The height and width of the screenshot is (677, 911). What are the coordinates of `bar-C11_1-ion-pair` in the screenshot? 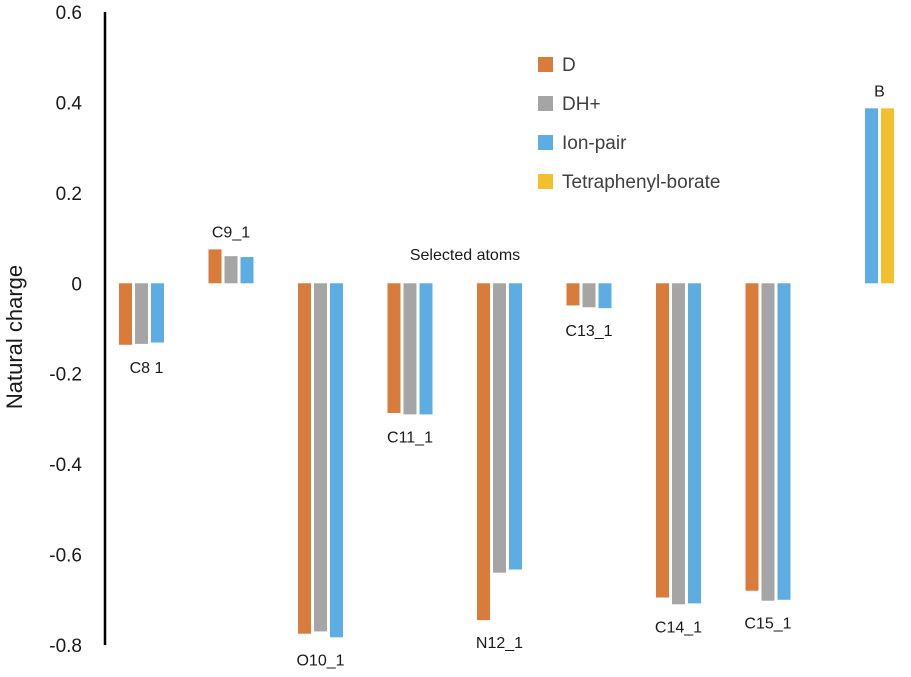 It's located at (426, 349).